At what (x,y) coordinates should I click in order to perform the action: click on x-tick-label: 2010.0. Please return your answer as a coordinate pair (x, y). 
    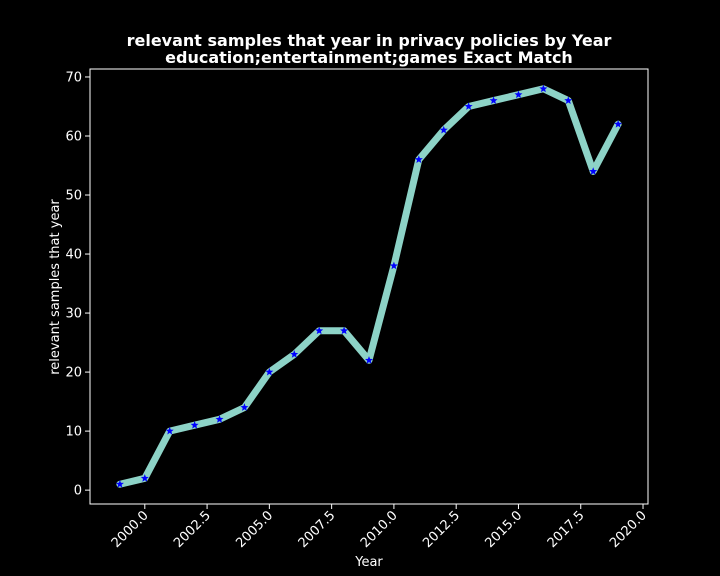
    Looking at the image, I should click on (379, 529).